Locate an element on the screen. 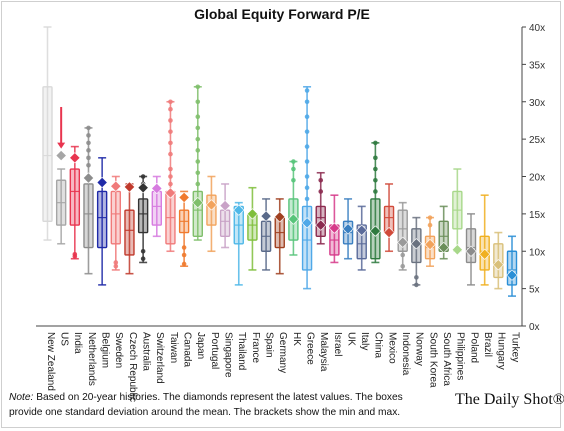  latest-diamond-greece is located at coordinates (307, 223).